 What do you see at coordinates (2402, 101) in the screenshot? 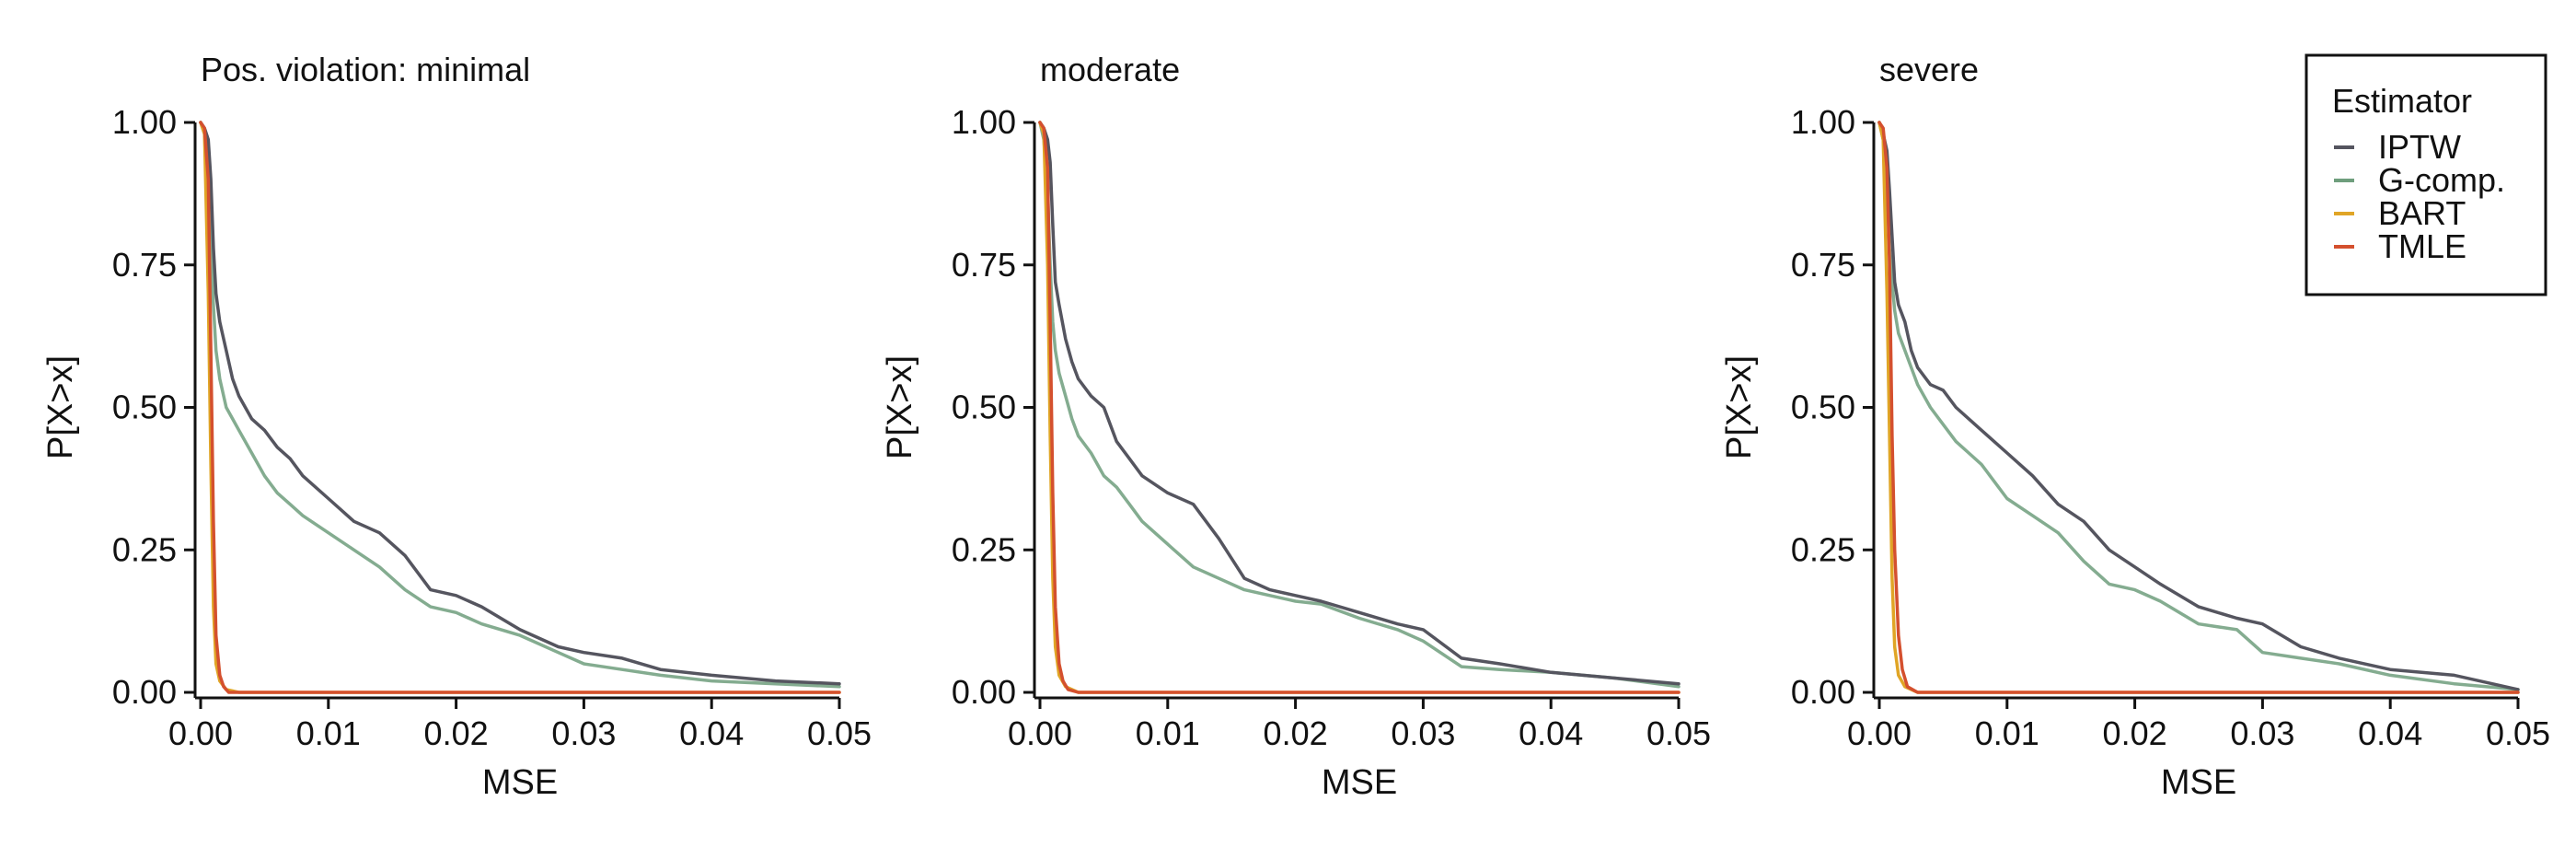
I see `legend-title: Estimator` at bounding box center [2402, 101].